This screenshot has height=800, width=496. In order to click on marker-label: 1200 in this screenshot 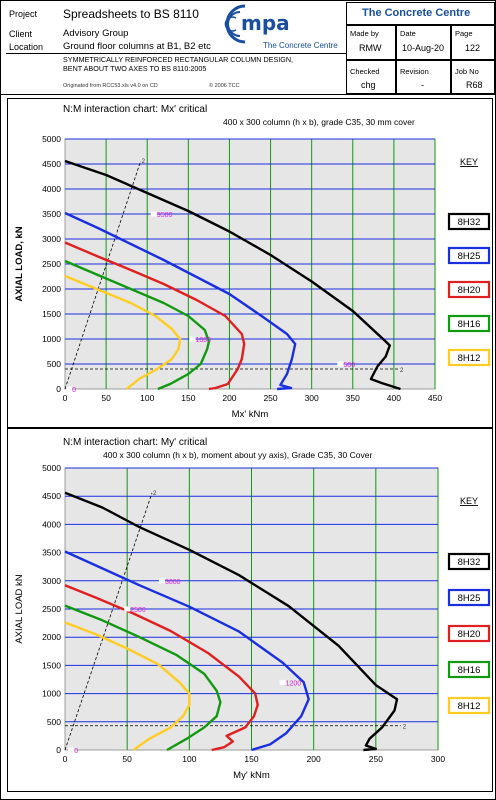, I will do `click(294, 683)`.